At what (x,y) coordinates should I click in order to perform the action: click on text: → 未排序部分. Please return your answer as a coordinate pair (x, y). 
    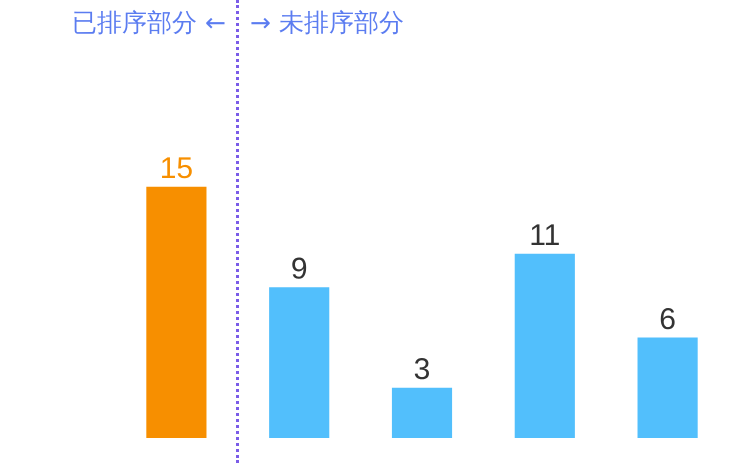
    Looking at the image, I should click on (327, 23).